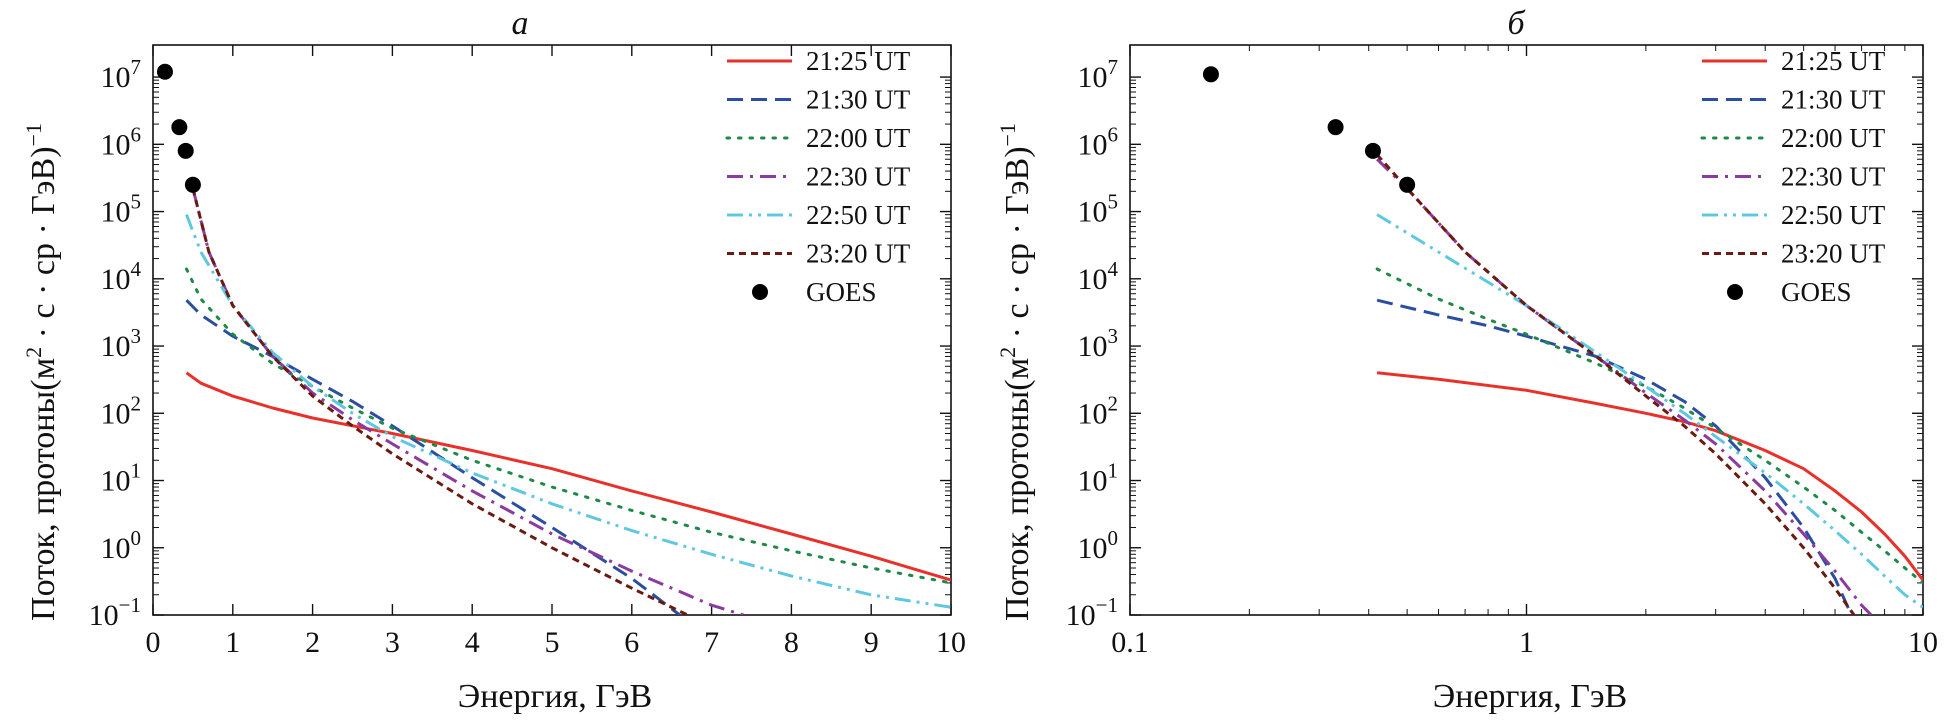 This screenshot has width=1945, height=725. I want to click on x-tick-label: 8, so click(791, 642).